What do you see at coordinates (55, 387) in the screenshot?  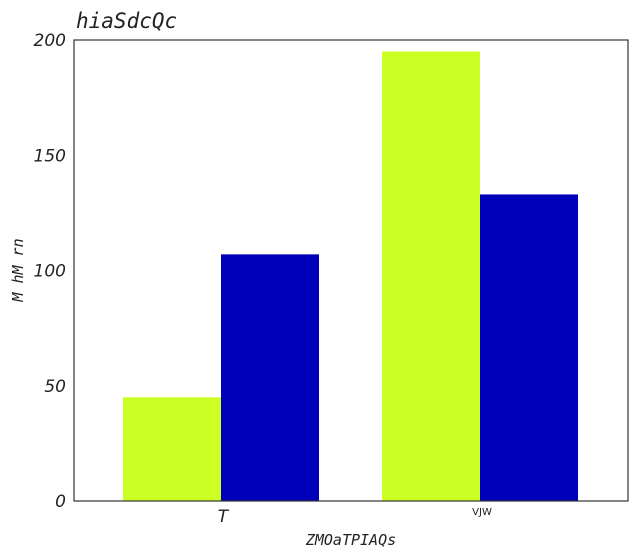 I see `y-tick-label: 50` at bounding box center [55, 387].